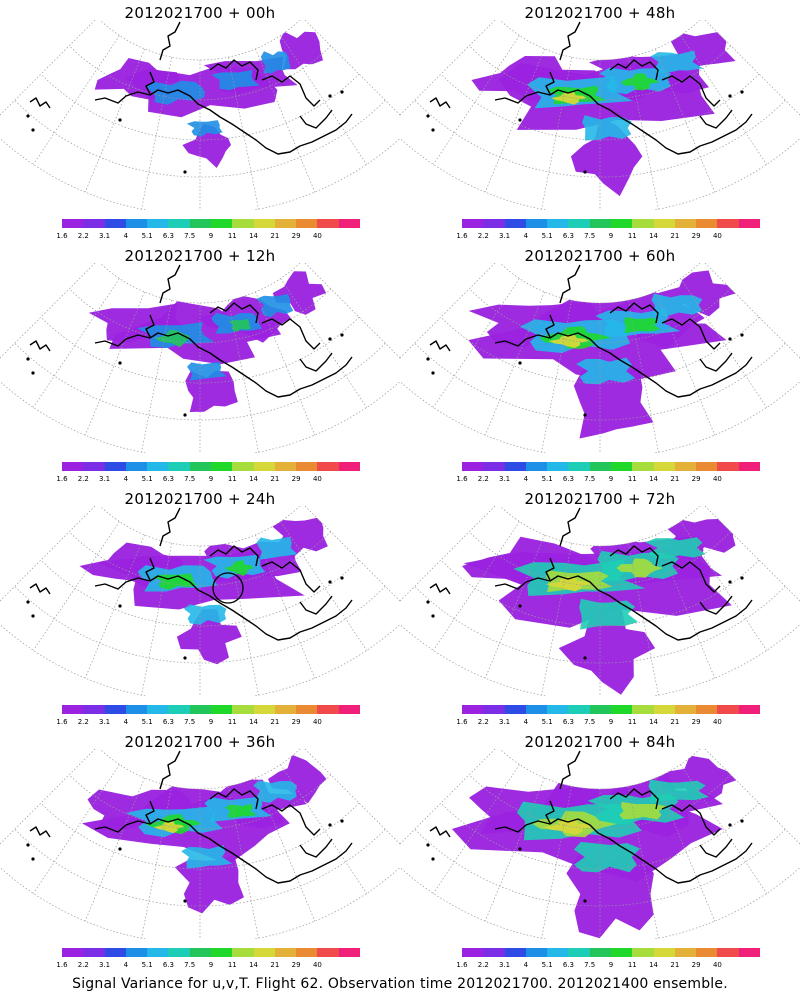 The height and width of the screenshot is (1000, 800). I want to click on colorbar-tick-label: 9, so click(611, 236).